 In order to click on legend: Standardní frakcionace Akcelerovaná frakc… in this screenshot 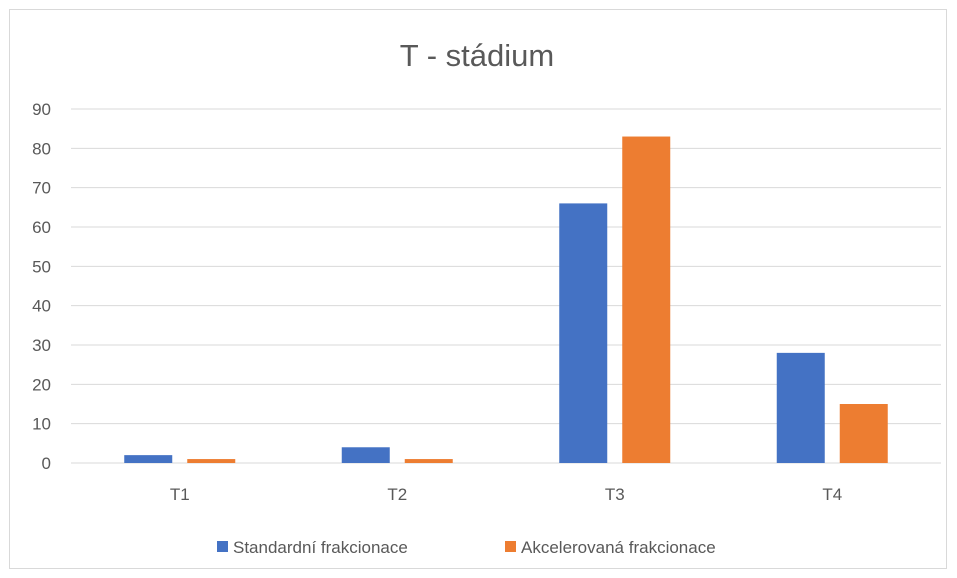, I will do `click(466, 547)`.